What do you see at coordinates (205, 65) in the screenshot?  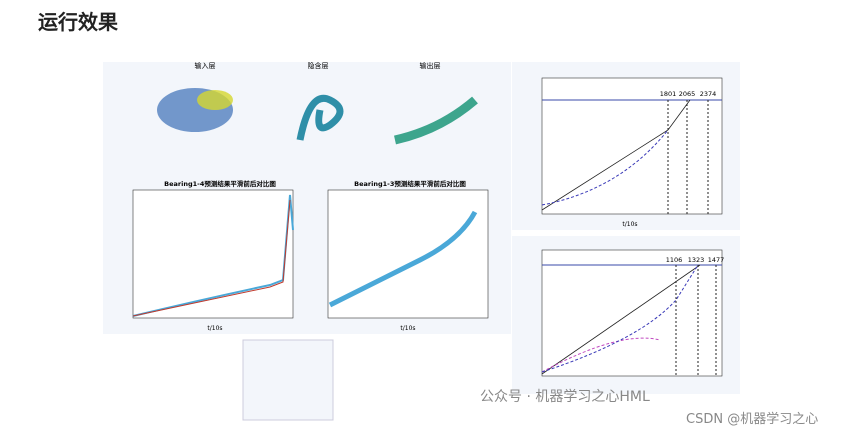 I see `subplot-title: 输入层` at bounding box center [205, 65].